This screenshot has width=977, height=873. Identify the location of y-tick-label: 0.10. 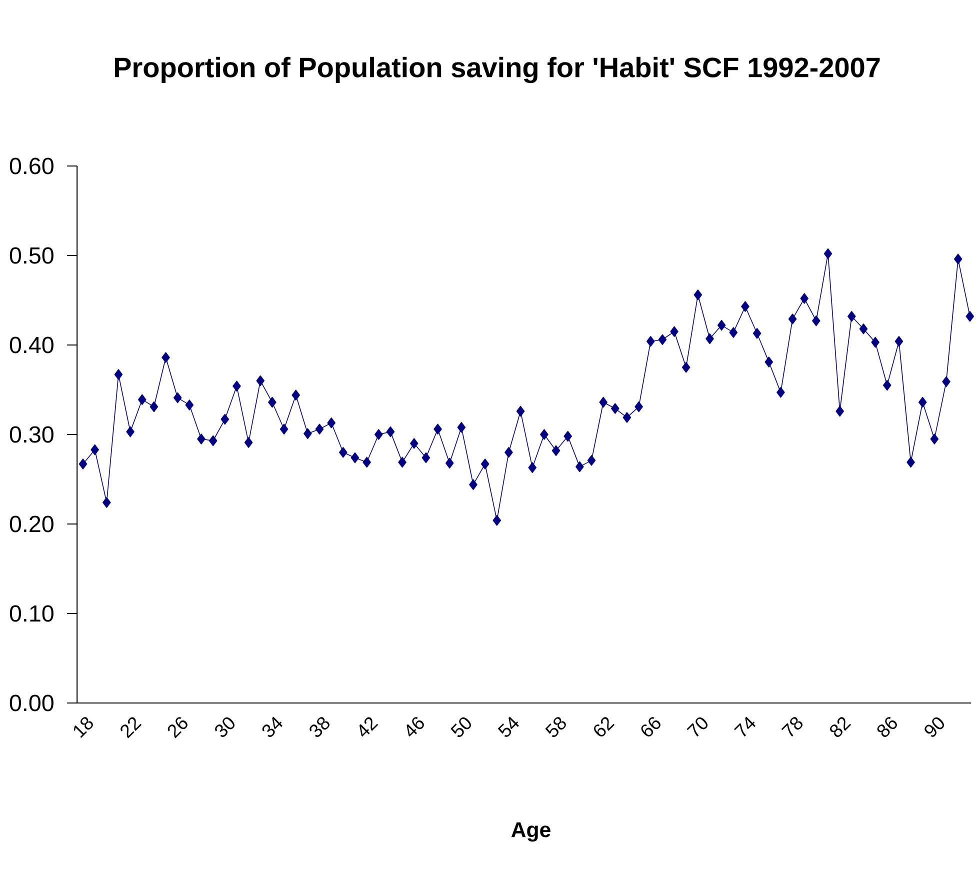
(32, 613).